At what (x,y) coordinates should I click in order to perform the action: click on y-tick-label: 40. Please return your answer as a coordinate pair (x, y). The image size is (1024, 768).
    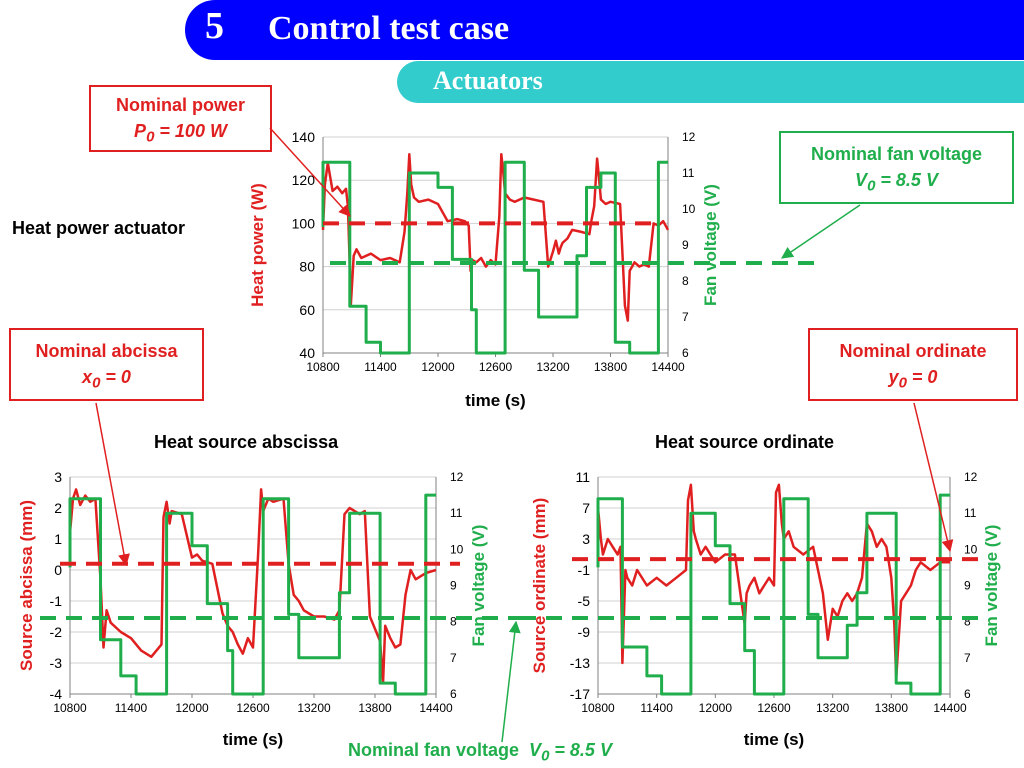
    Looking at the image, I should click on (307, 353).